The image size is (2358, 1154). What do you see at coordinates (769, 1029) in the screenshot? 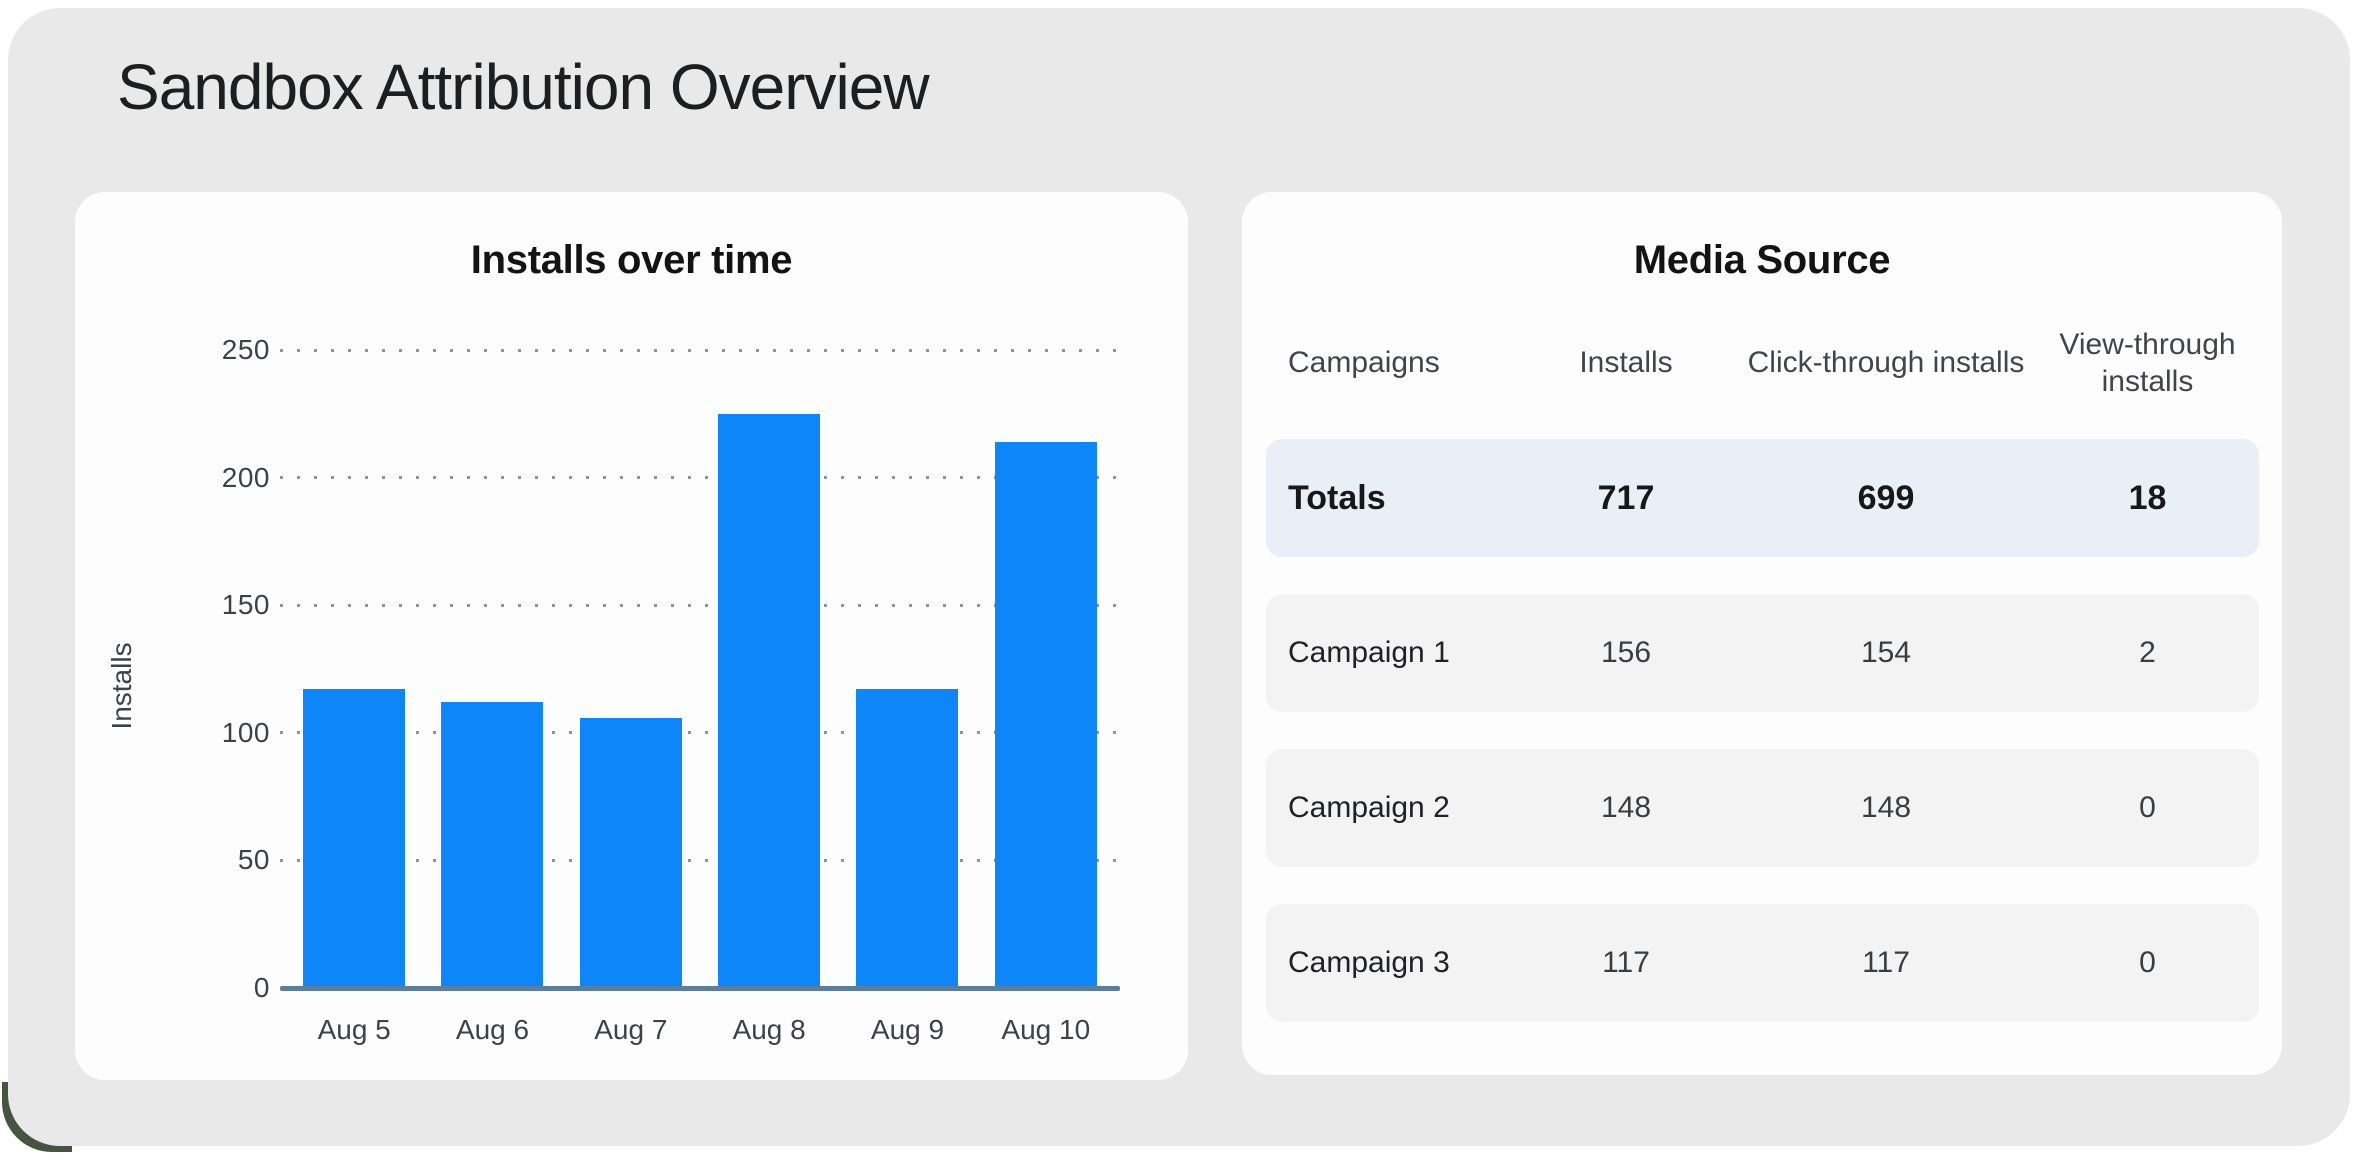
I see `x-tick: Aug 8` at bounding box center [769, 1029].